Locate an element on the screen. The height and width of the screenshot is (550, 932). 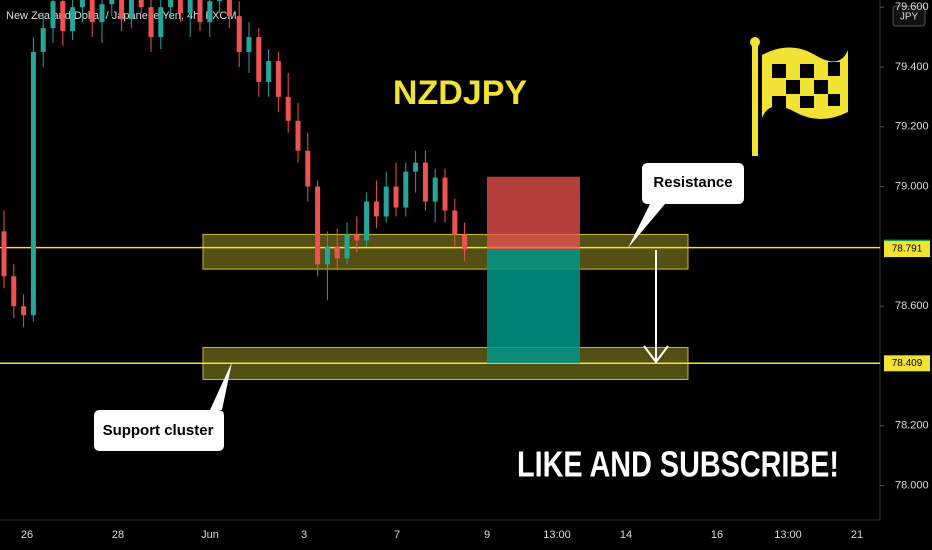
x-tick-label: 3 is located at coordinates (304, 535).